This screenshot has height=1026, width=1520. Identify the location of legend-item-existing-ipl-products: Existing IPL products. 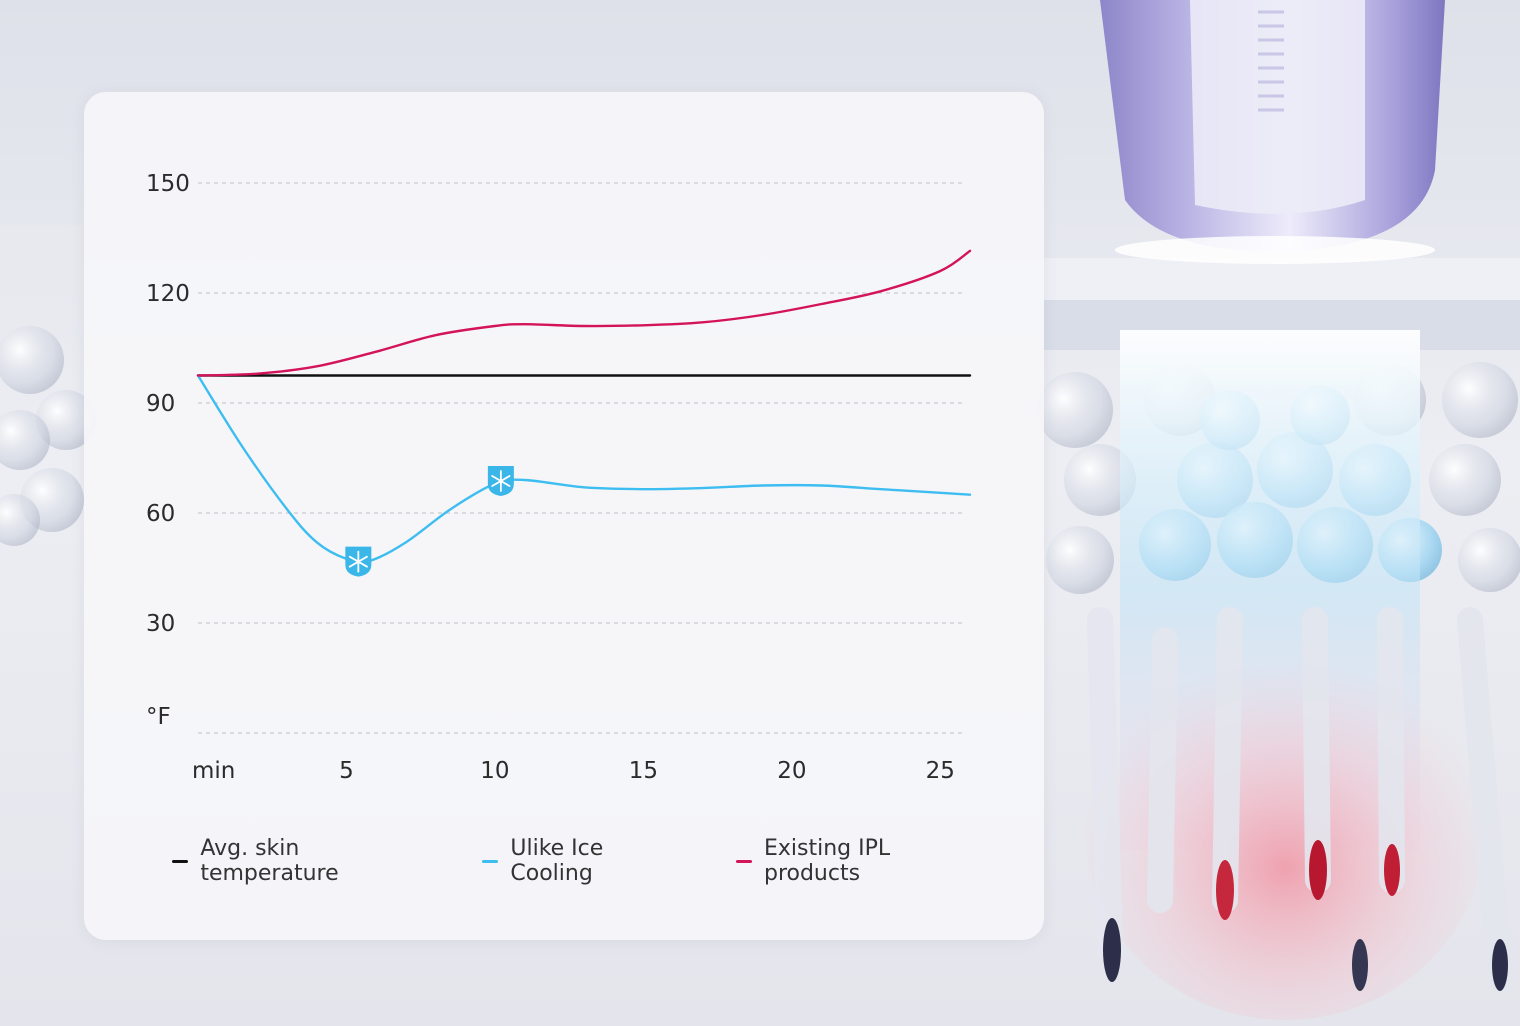
(853, 861).